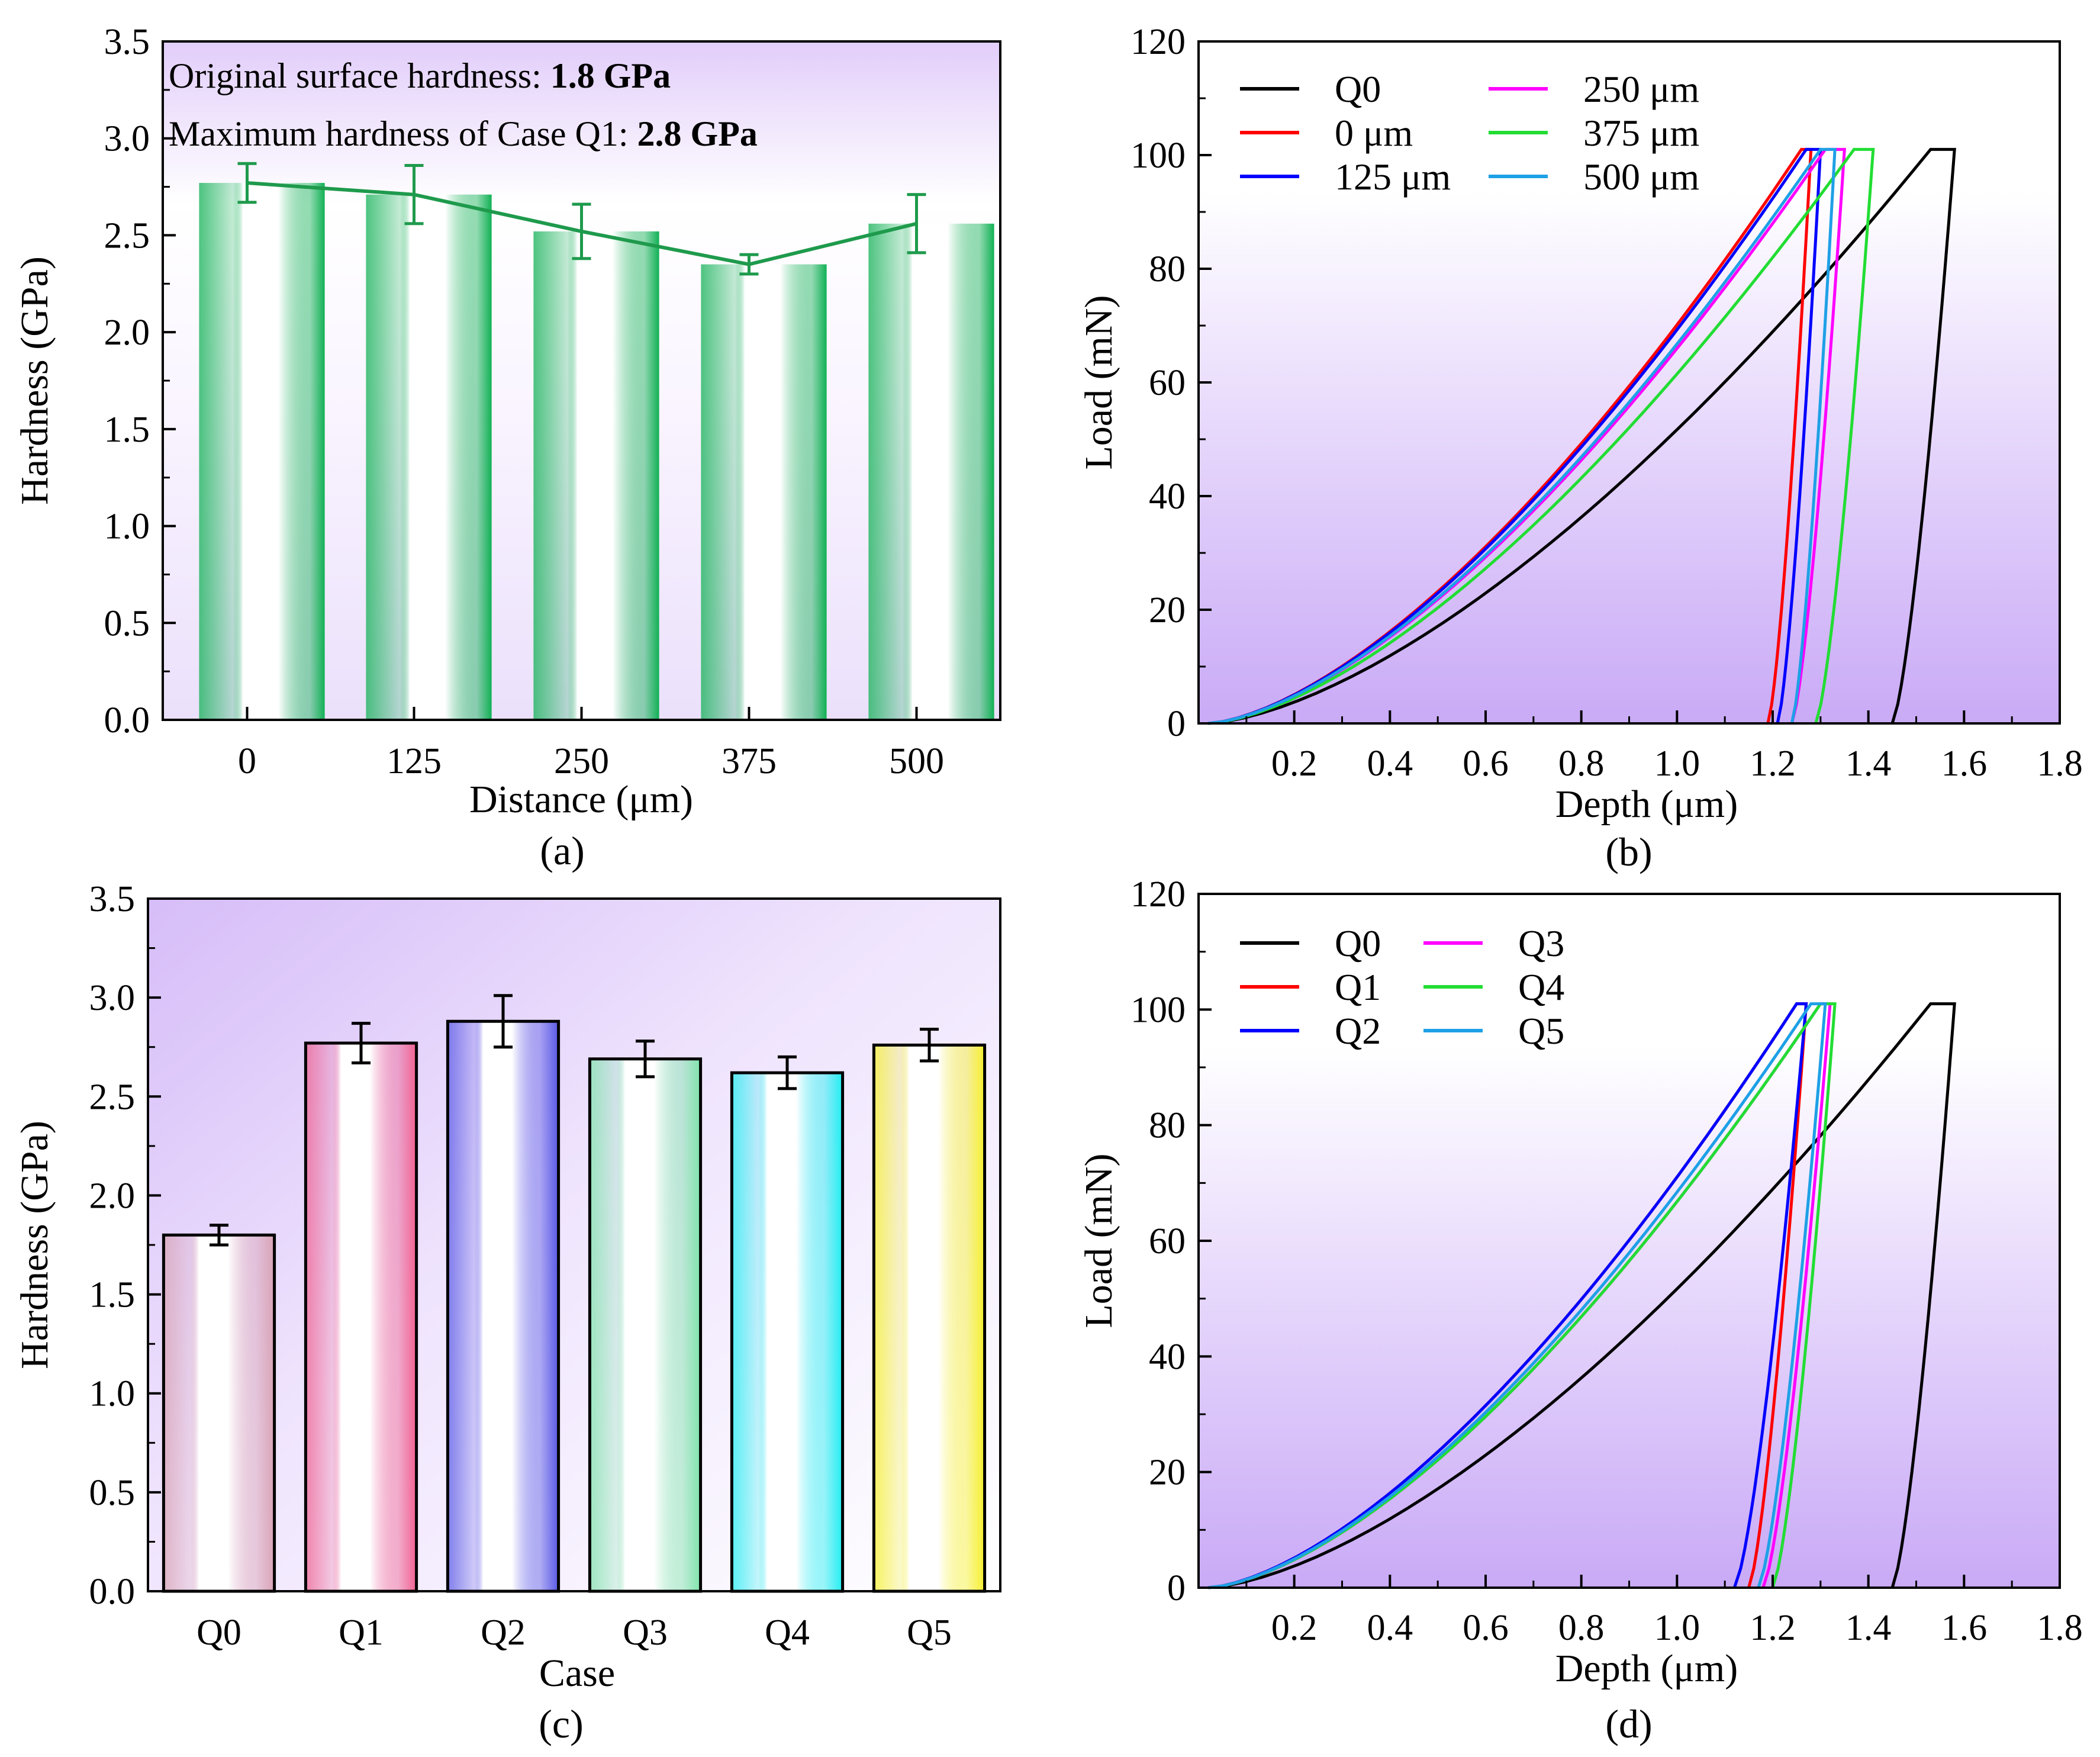  Describe the element at coordinates (503, 1306) in the screenshot. I see `bar-Q2` at that location.